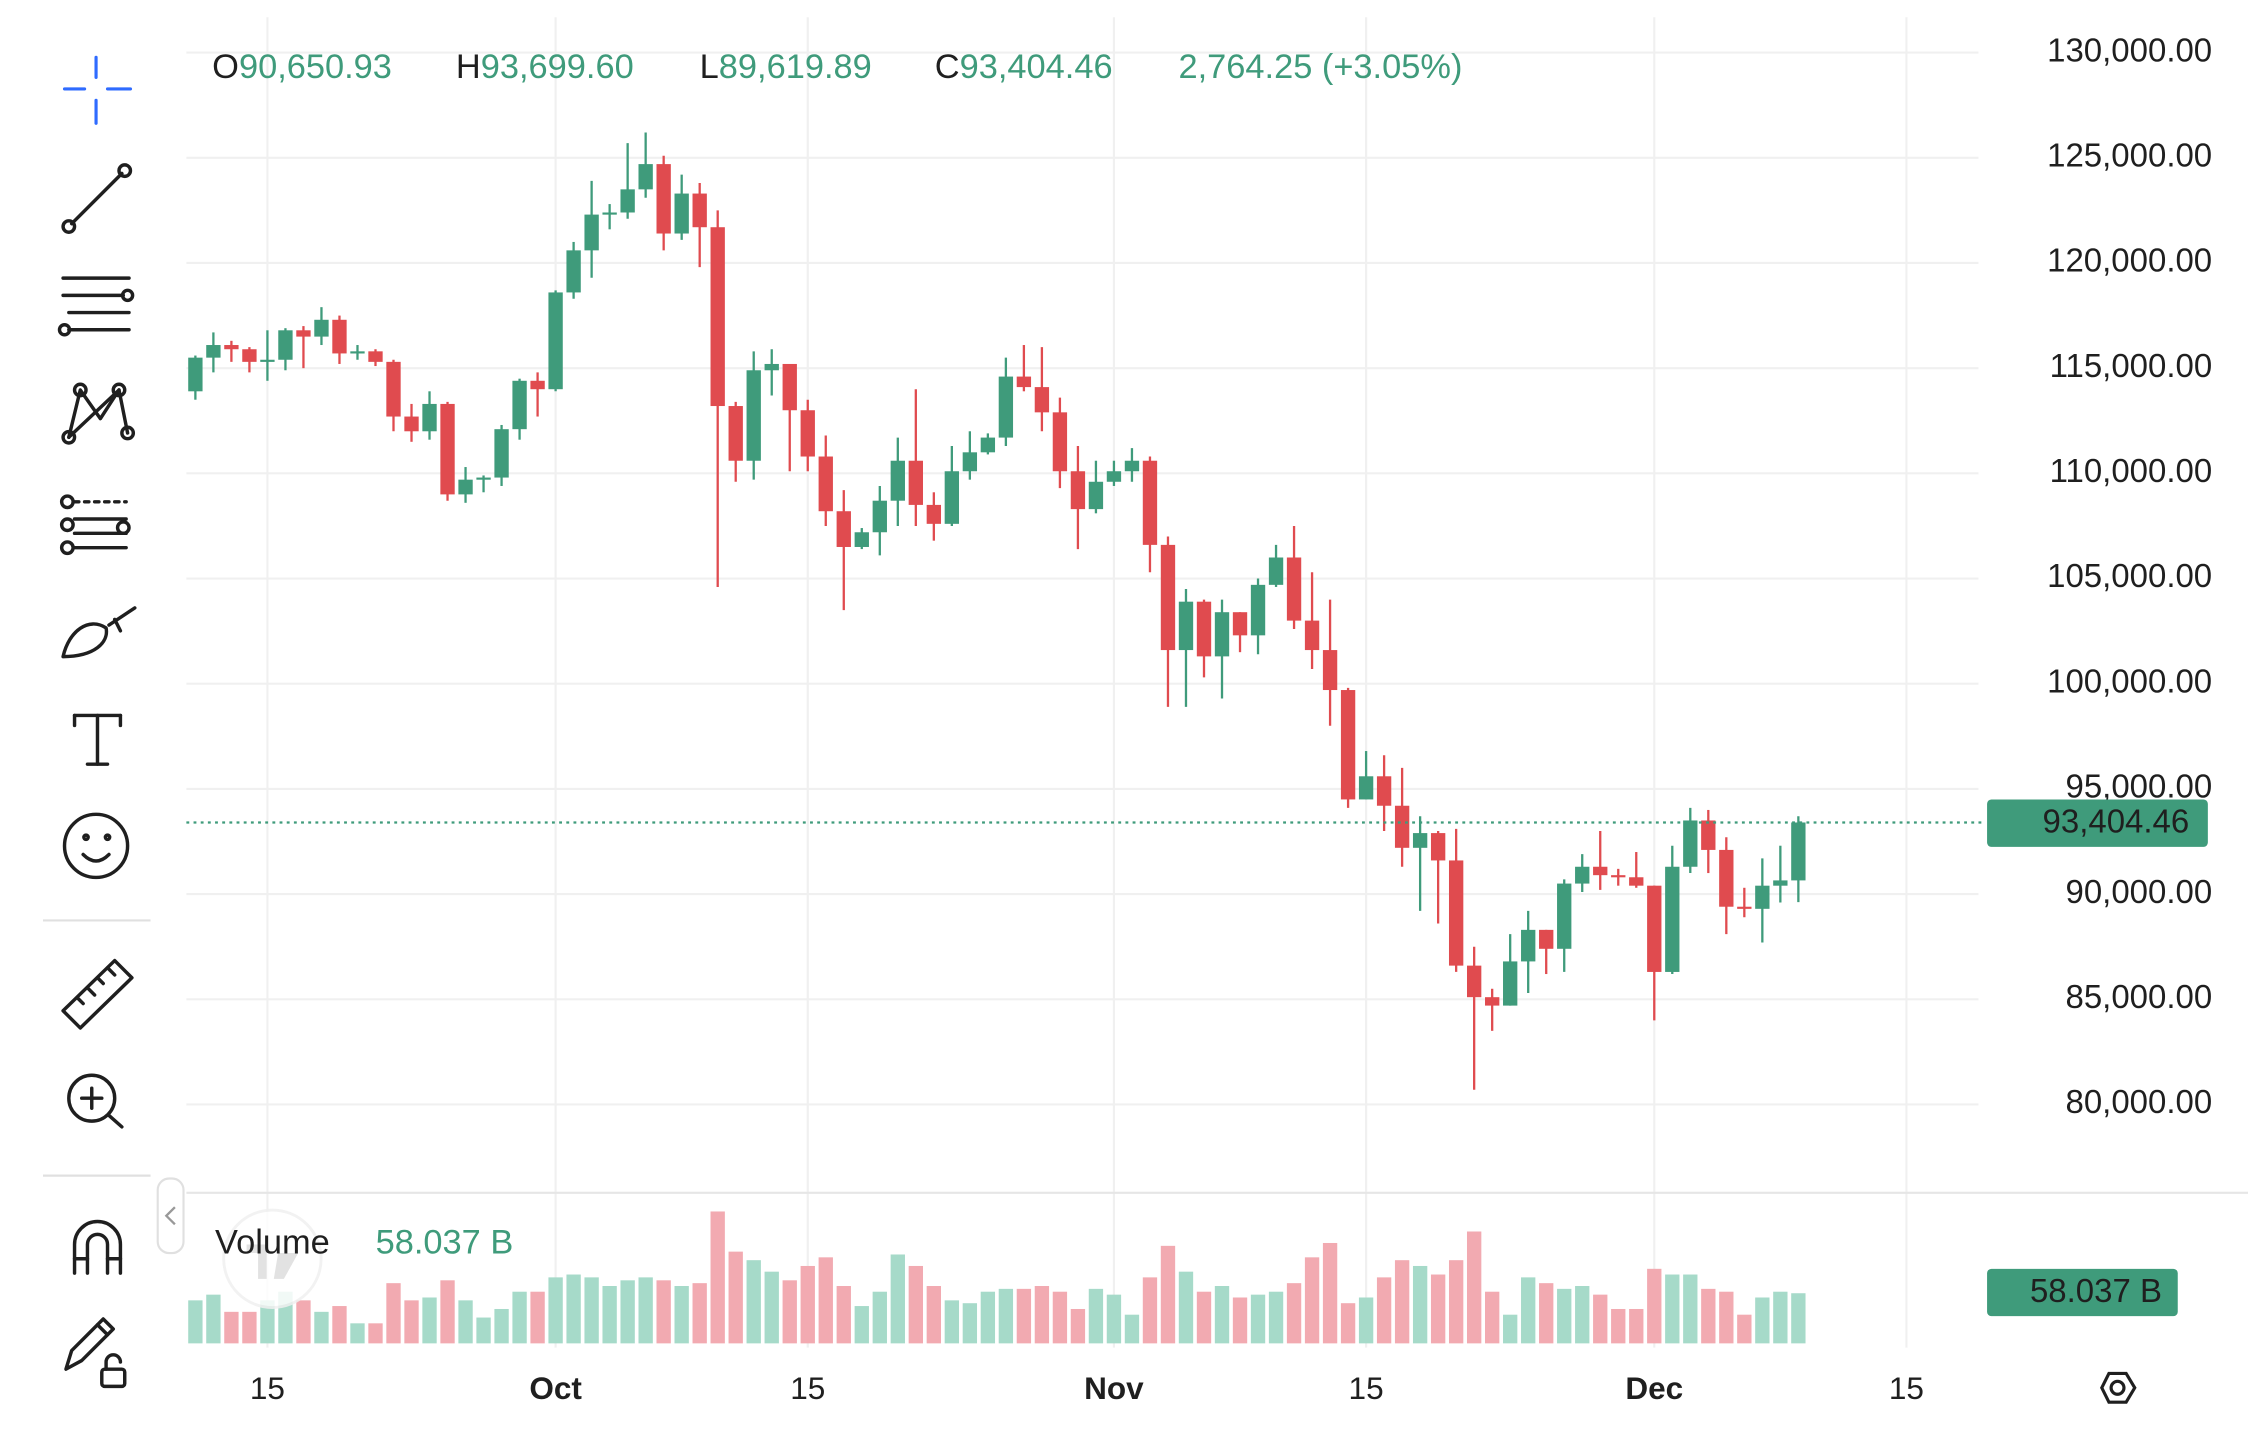  I want to click on last-price-badge, so click(2097, 823).